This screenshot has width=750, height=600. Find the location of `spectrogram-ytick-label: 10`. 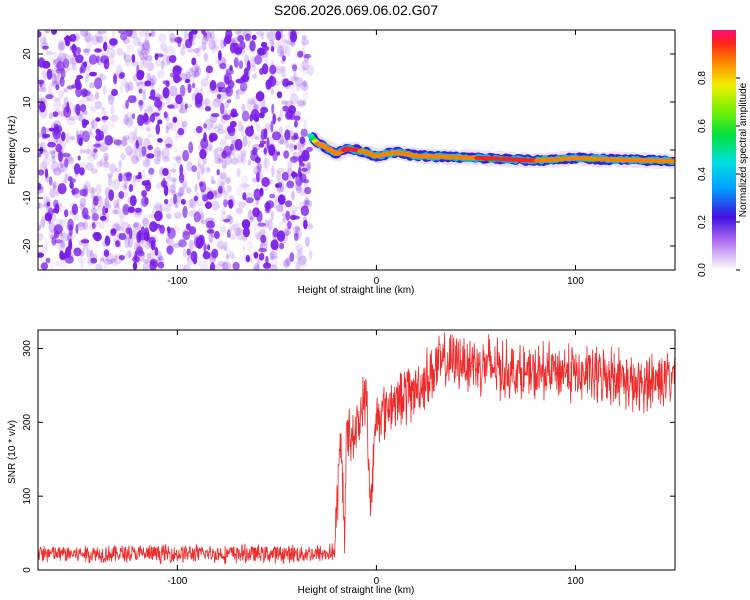

spectrogram-ytick-label: 10 is located at coordinates (27, 102).